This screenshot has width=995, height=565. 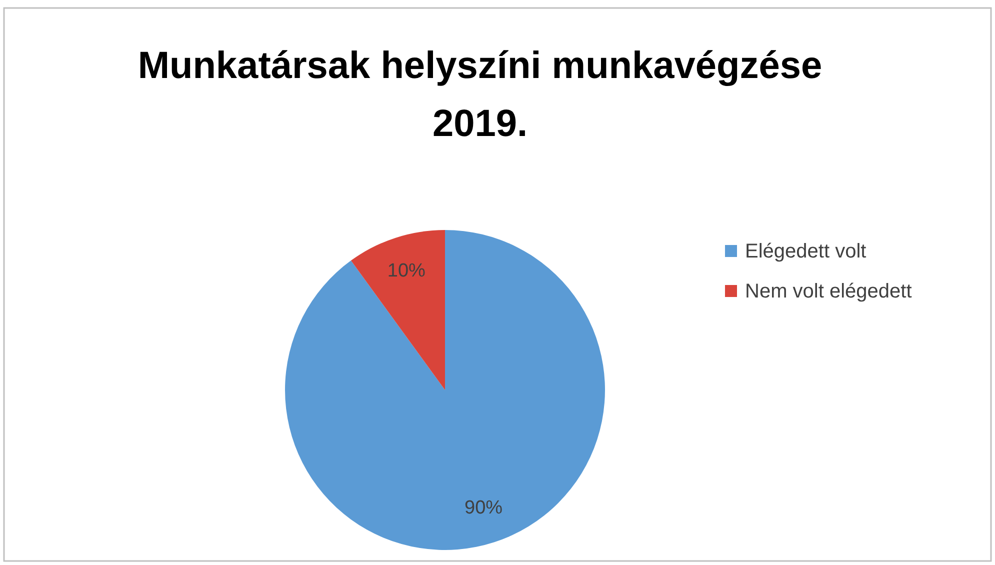 What do you see at coordinates (406, 271) in the screenshot?
I see `data-label: 10%` at bounding box center [406, 271].